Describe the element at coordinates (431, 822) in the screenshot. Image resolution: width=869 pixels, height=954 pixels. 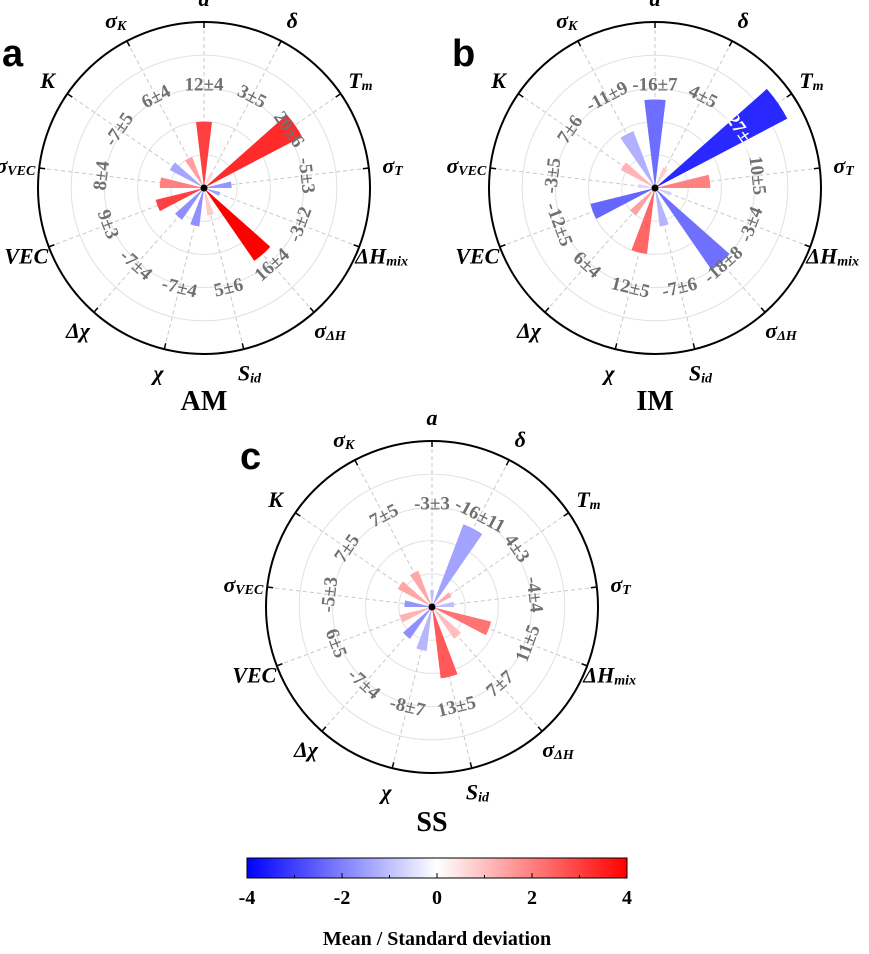
I see `panel-title: SS` at that location.